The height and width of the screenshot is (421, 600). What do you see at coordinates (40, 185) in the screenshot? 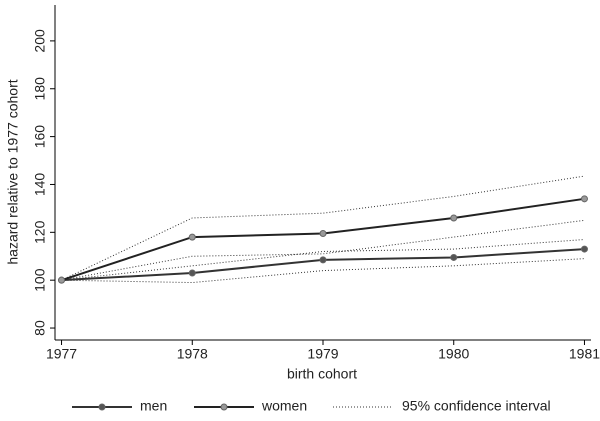
I see `y-tick-label: 140` at bounding box center [40, 185].